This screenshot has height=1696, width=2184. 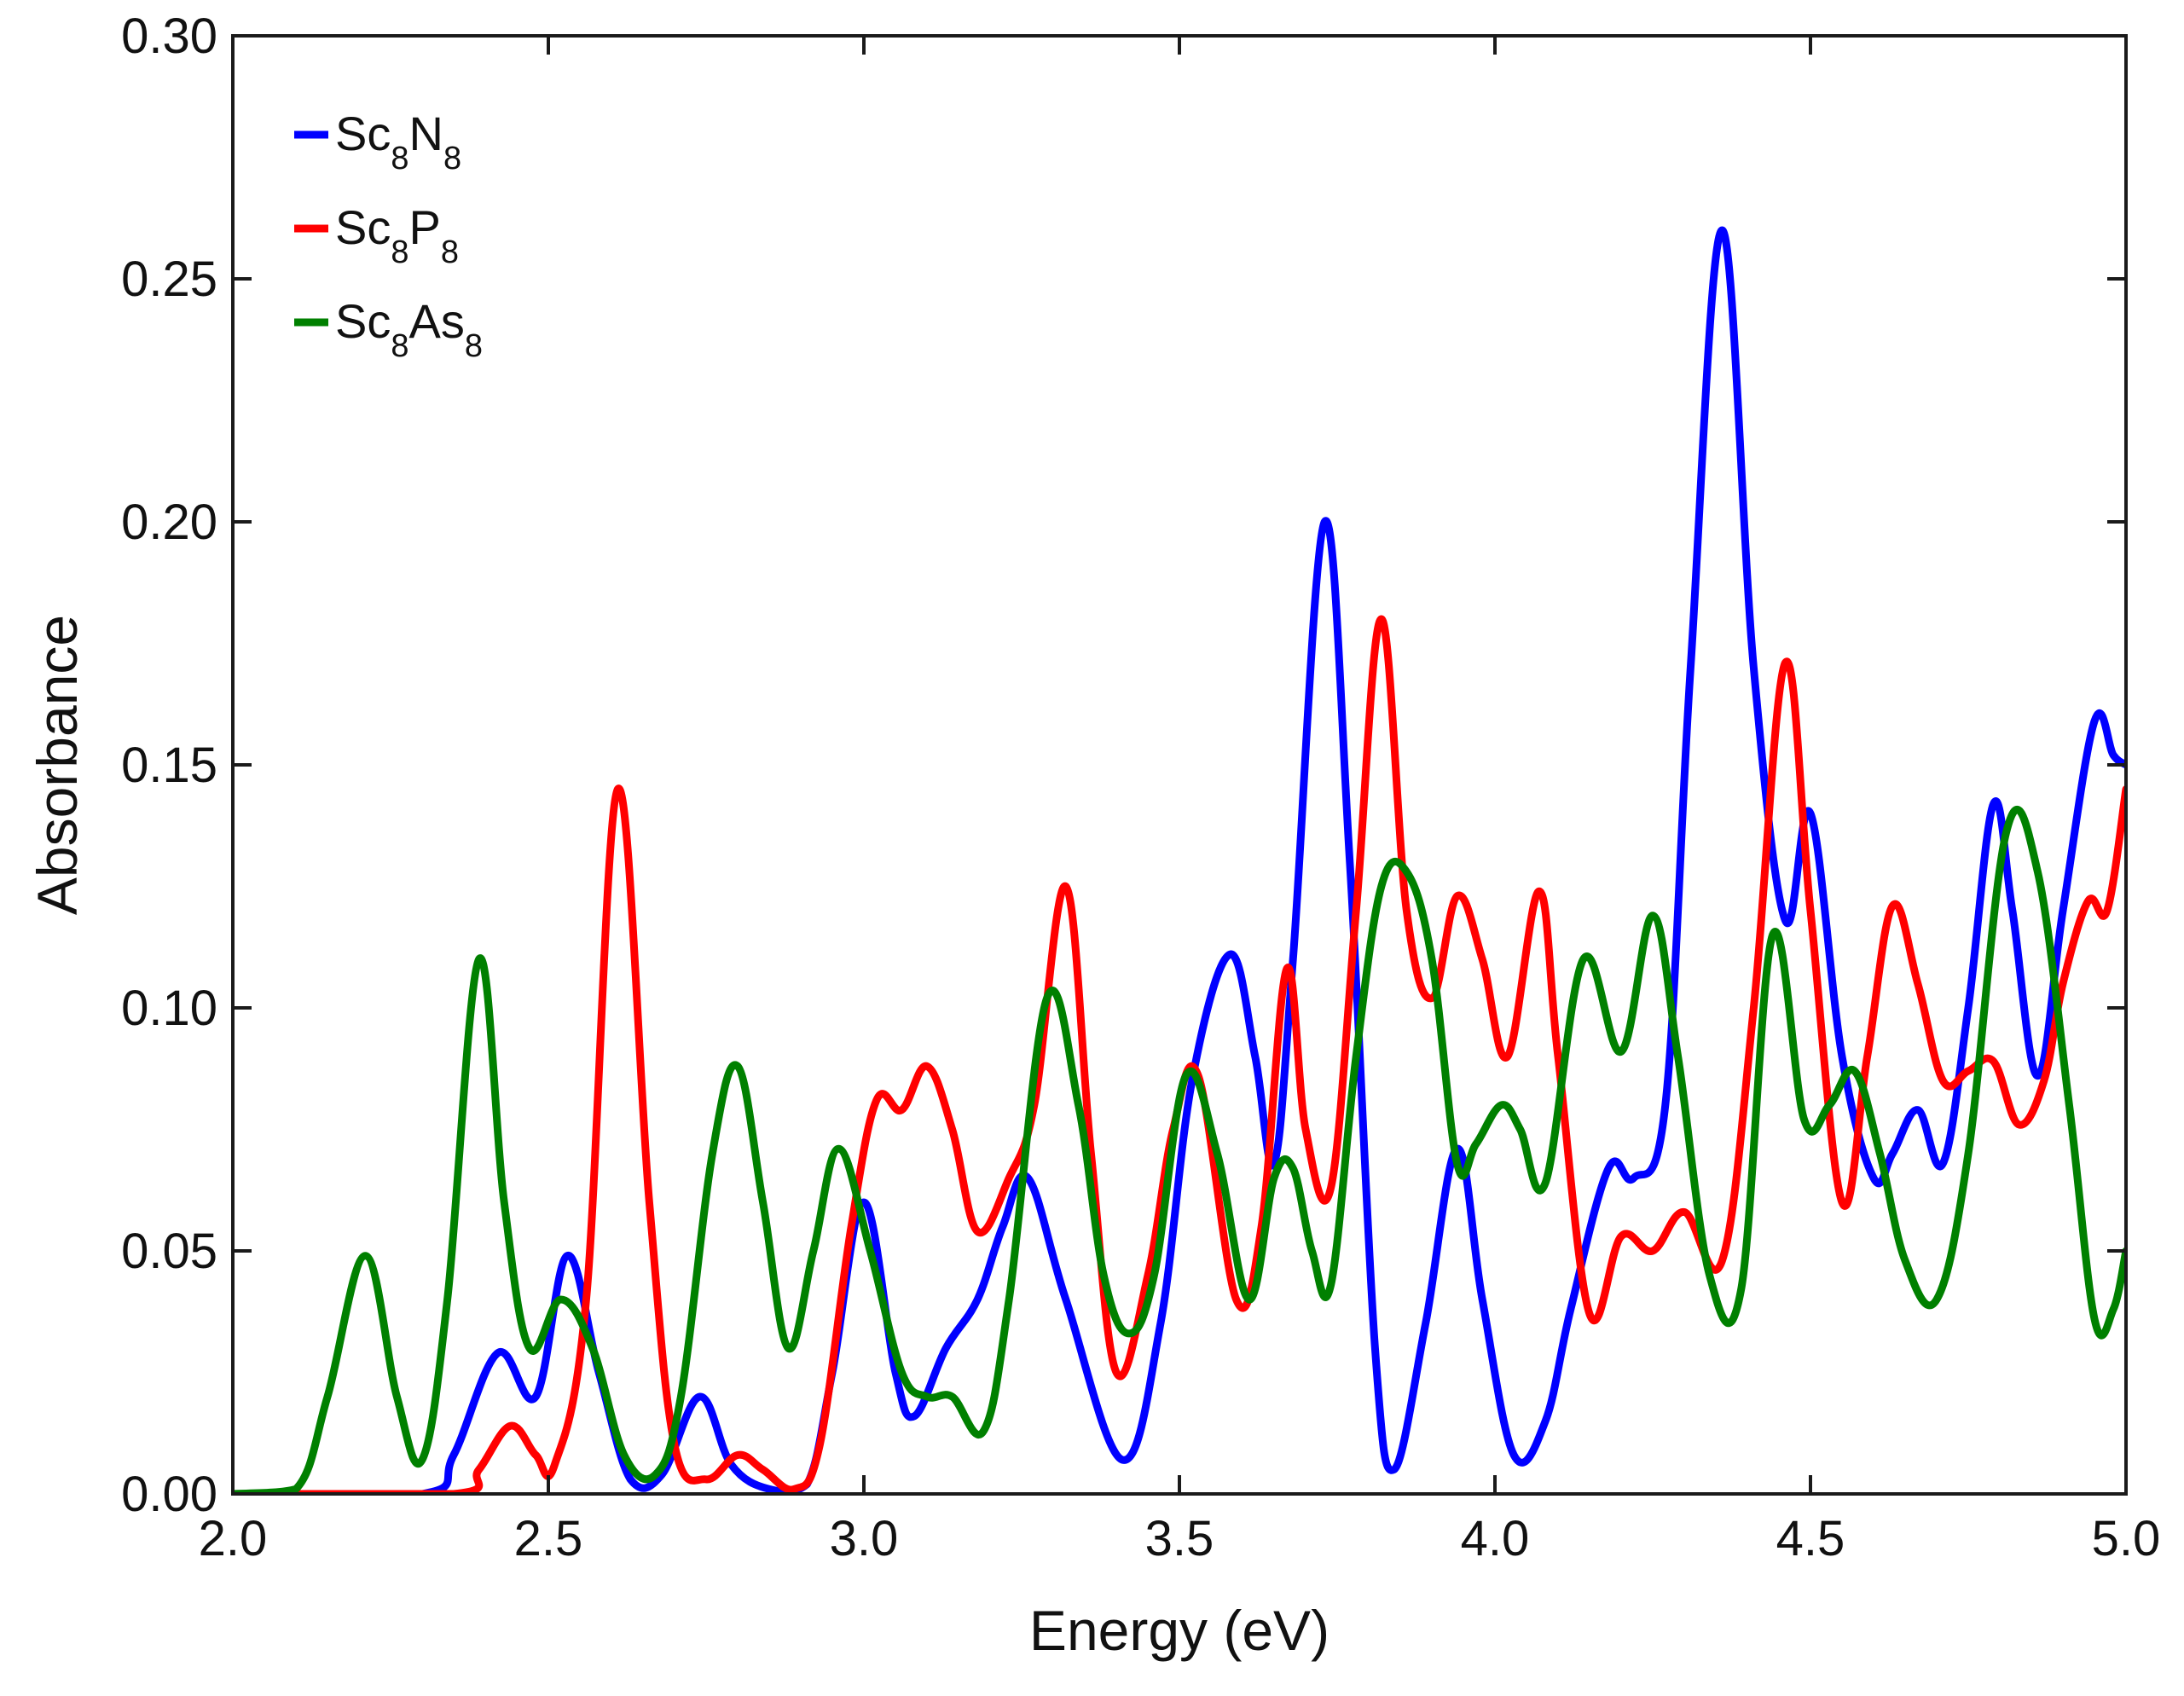 I want to click on legend-item-sc8p8: Sc8P8, so click(x=376, y=235).